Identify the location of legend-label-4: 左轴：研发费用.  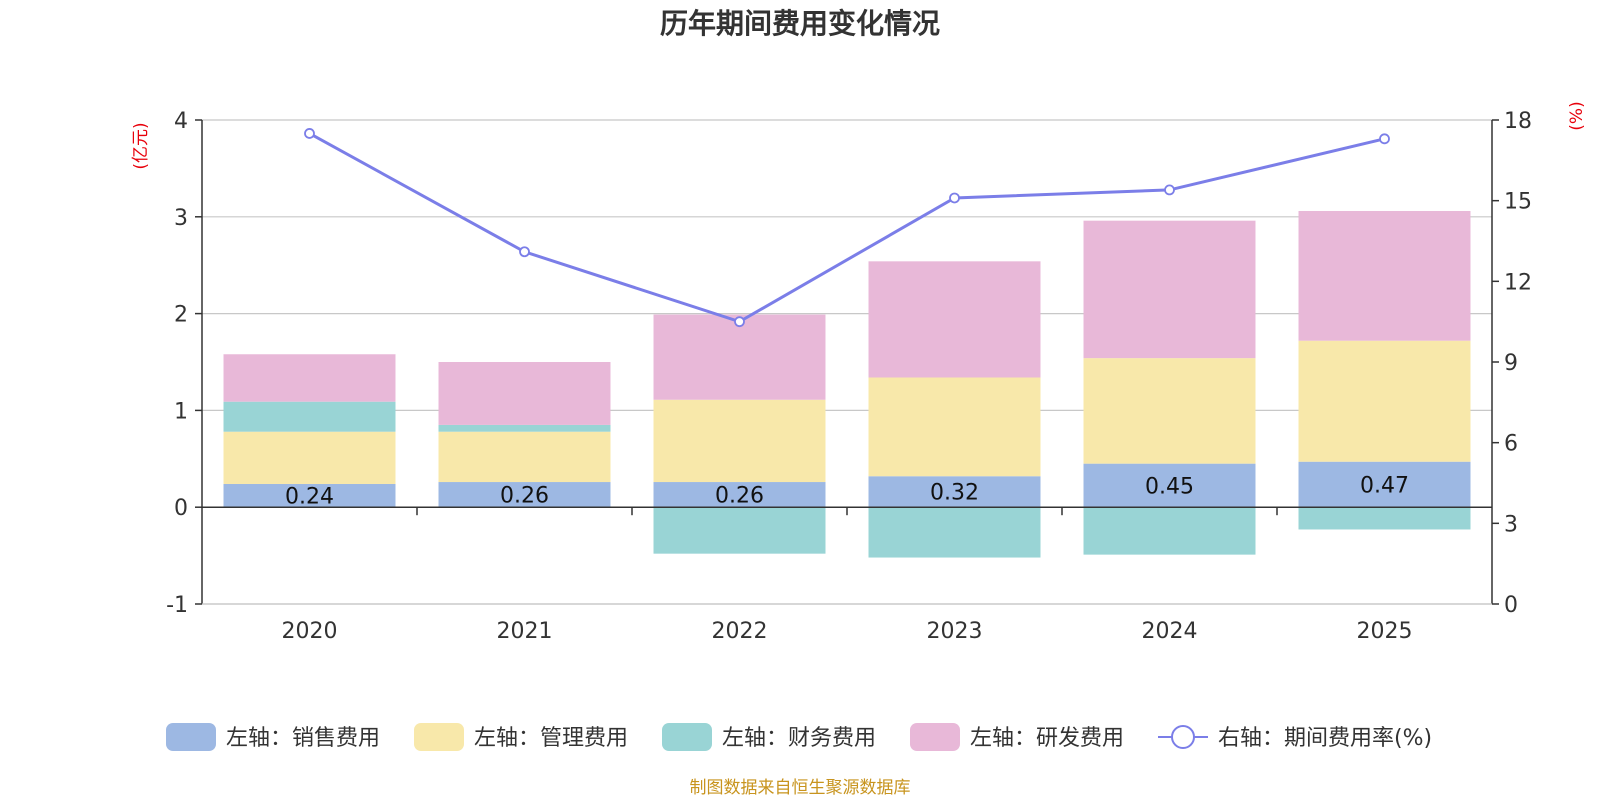
(1047, 738).